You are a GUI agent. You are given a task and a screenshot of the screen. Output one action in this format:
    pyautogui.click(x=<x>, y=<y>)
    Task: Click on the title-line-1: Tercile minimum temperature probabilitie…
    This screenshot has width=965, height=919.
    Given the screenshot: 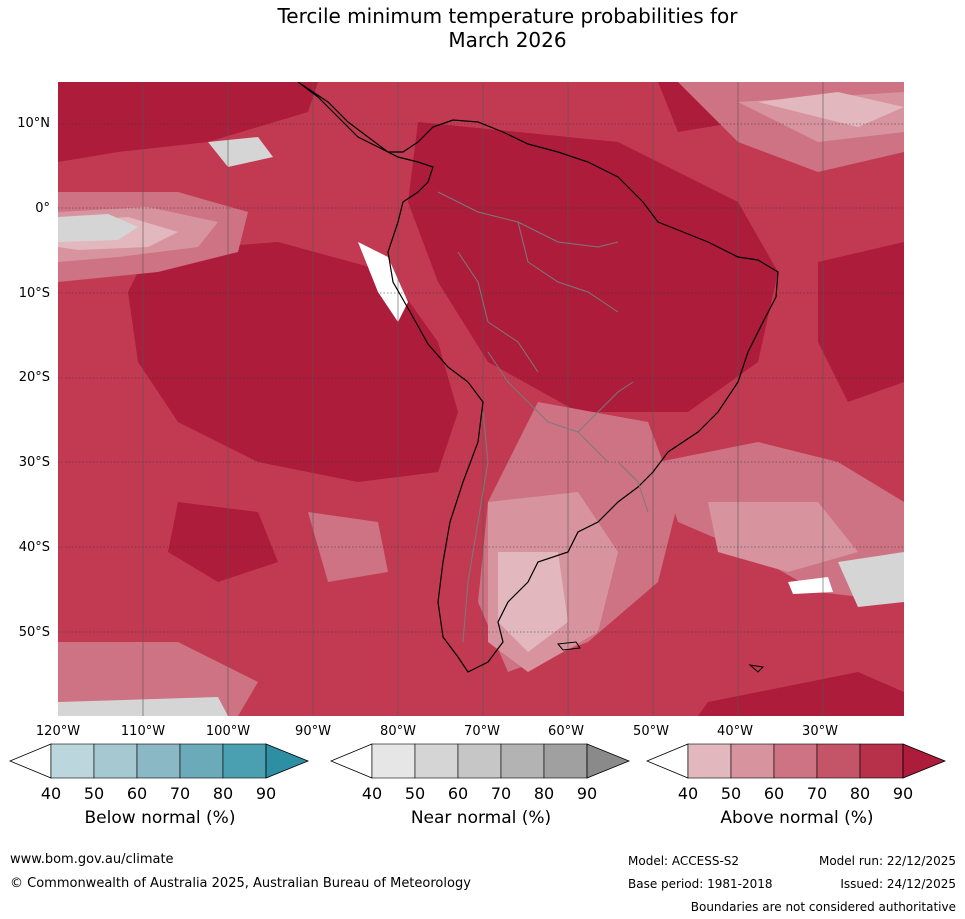 What is the action you would take?
    pyautogui.click(x=507, y=16)
    